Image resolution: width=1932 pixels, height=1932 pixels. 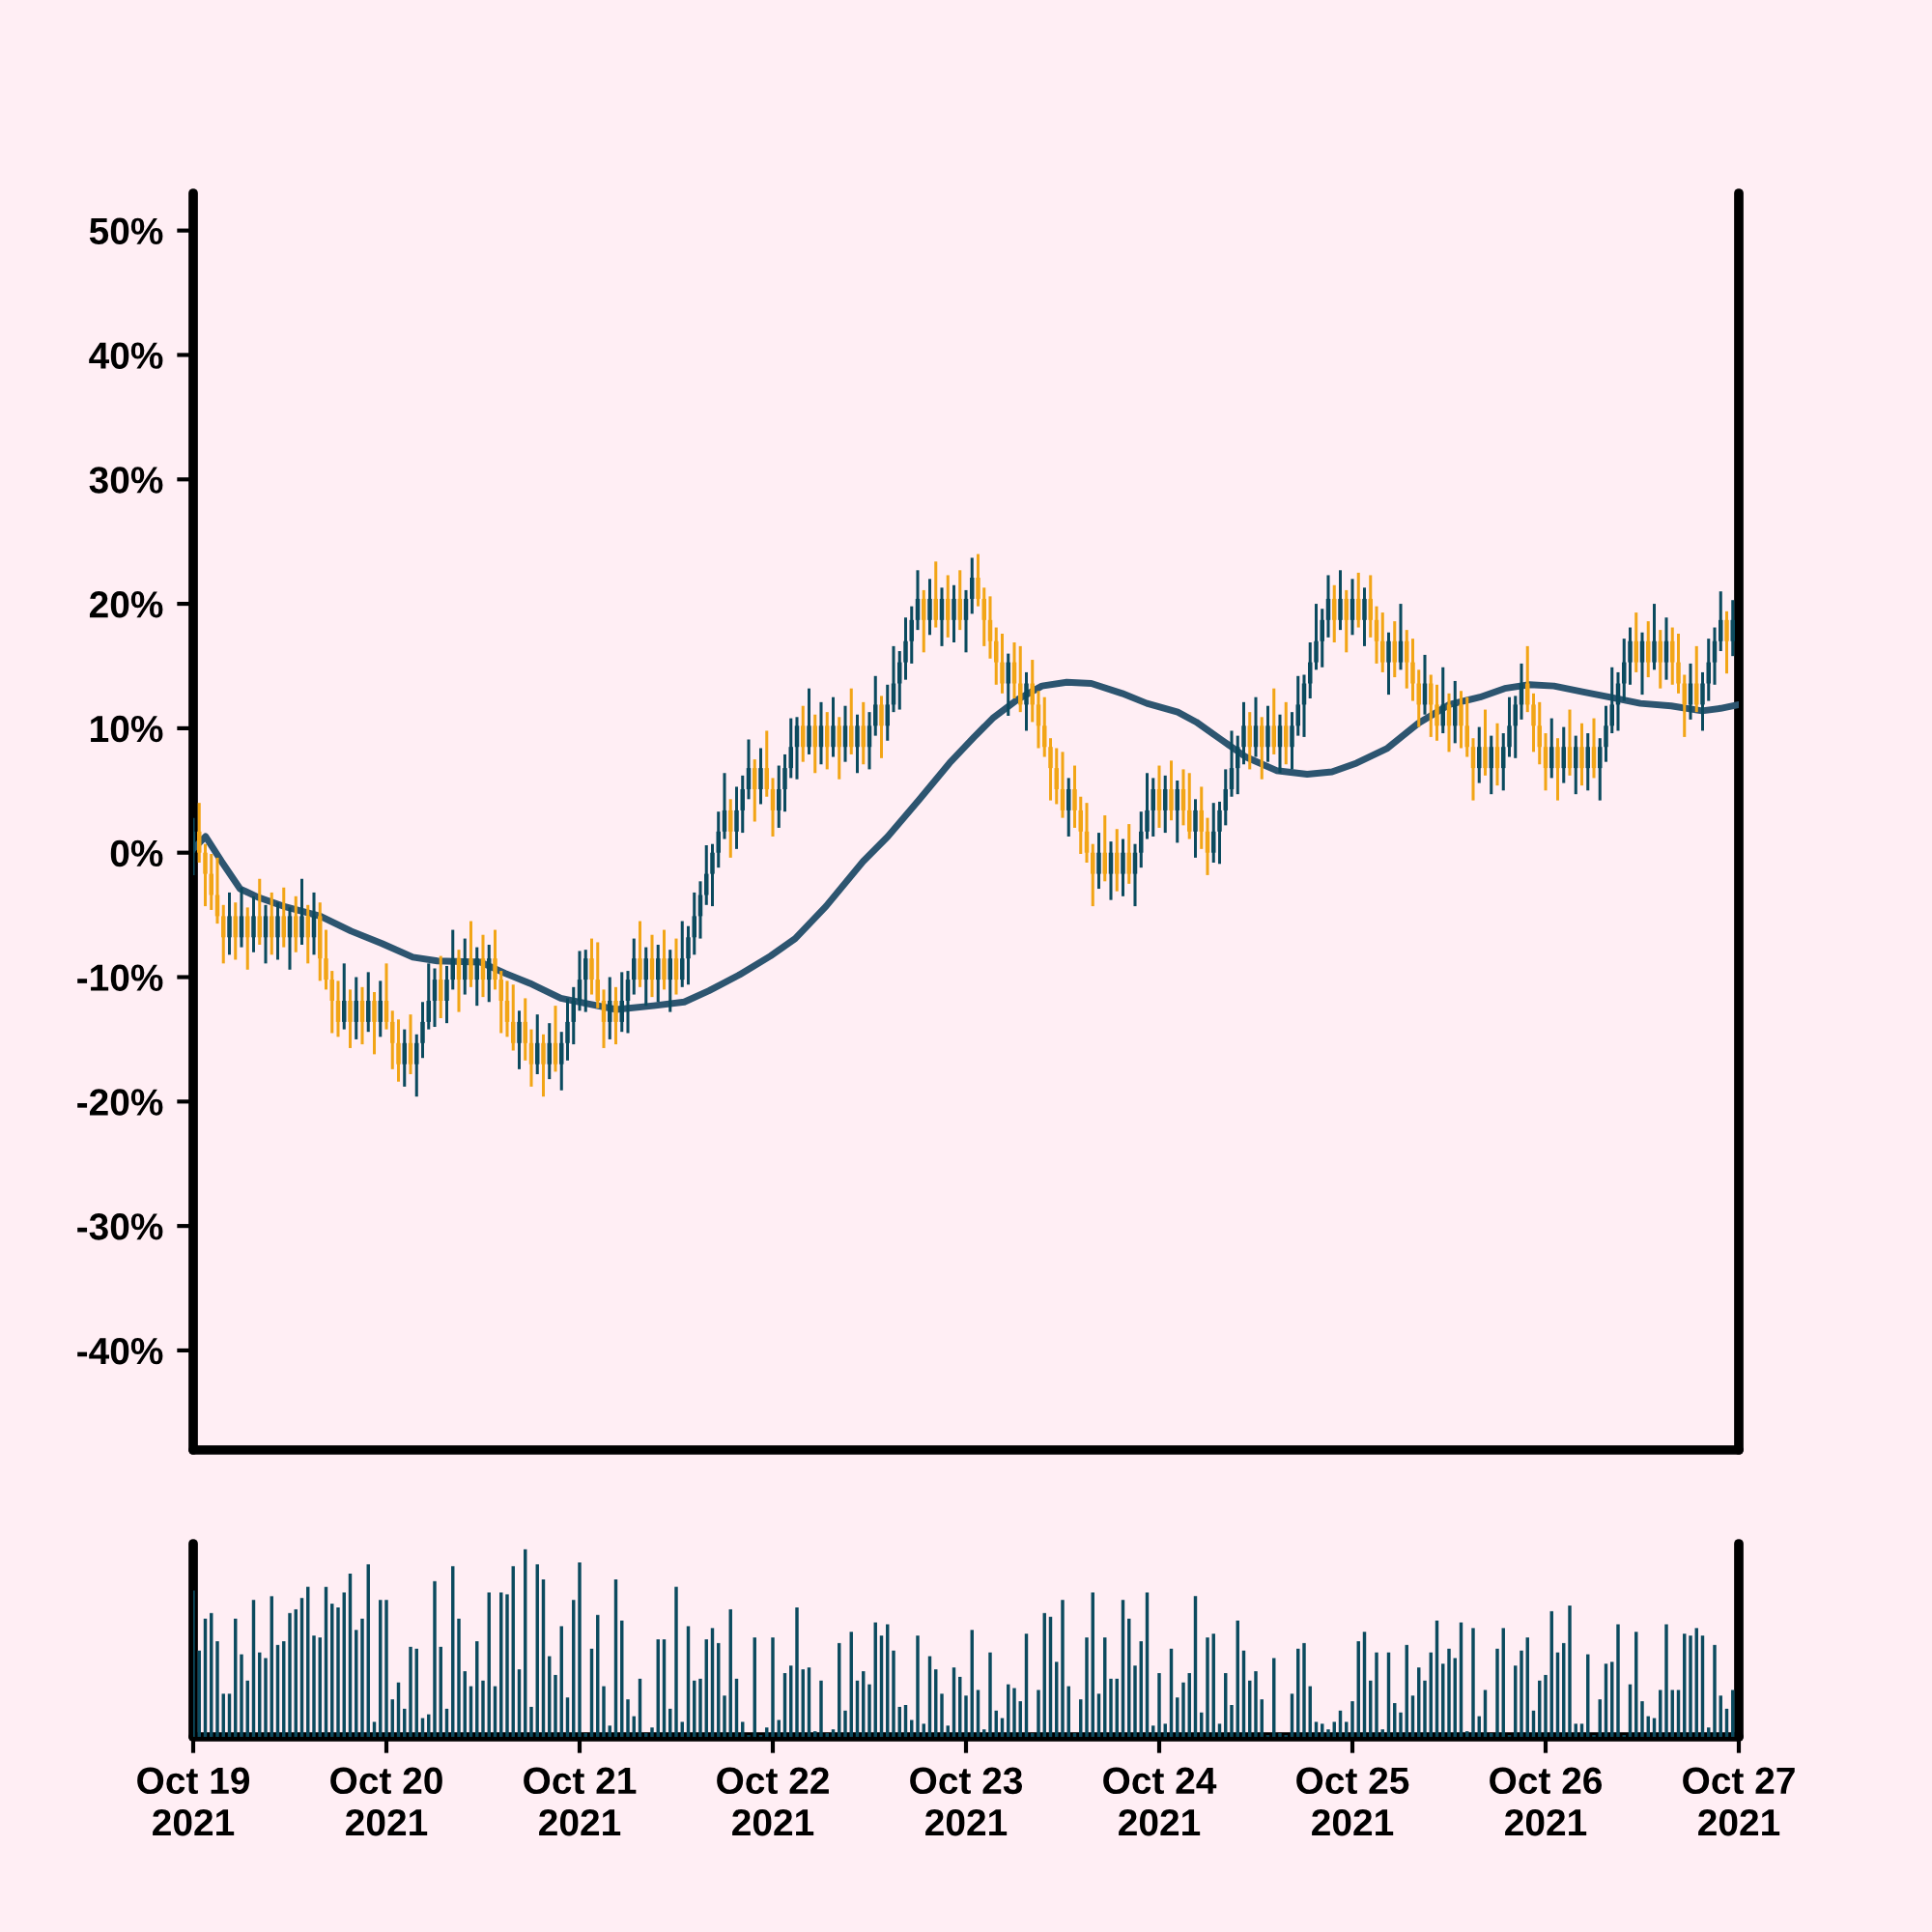 I want to click on x-tick-label: Oct 21 2021, so click(x=580, y=1801).